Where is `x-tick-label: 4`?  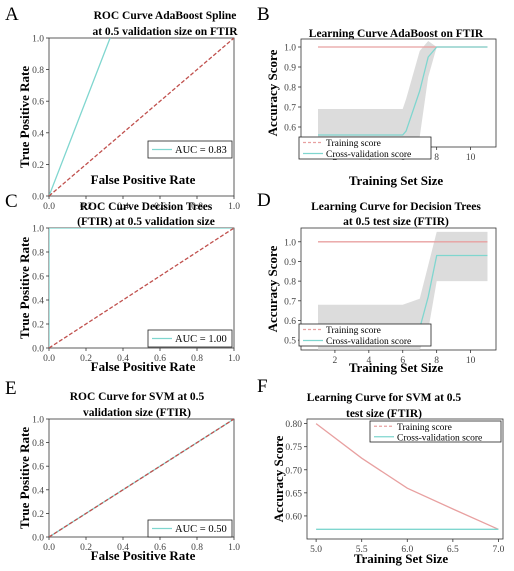 x-tick-label: 4 is located at coordinates (368, 361).